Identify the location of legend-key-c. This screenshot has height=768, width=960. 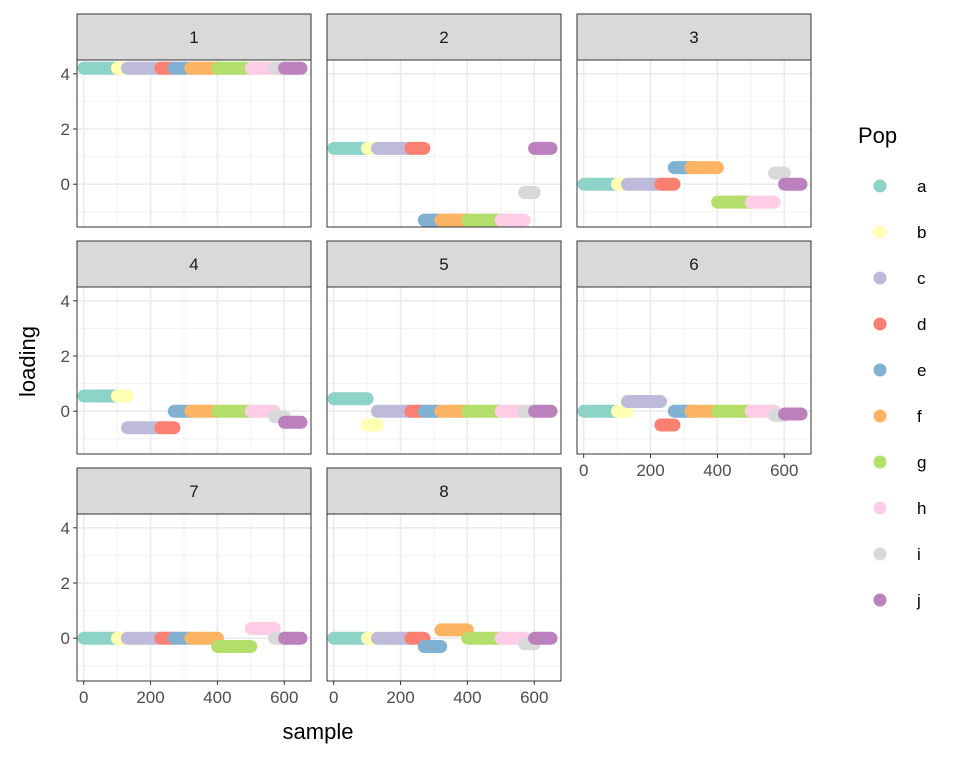
(880, 278).